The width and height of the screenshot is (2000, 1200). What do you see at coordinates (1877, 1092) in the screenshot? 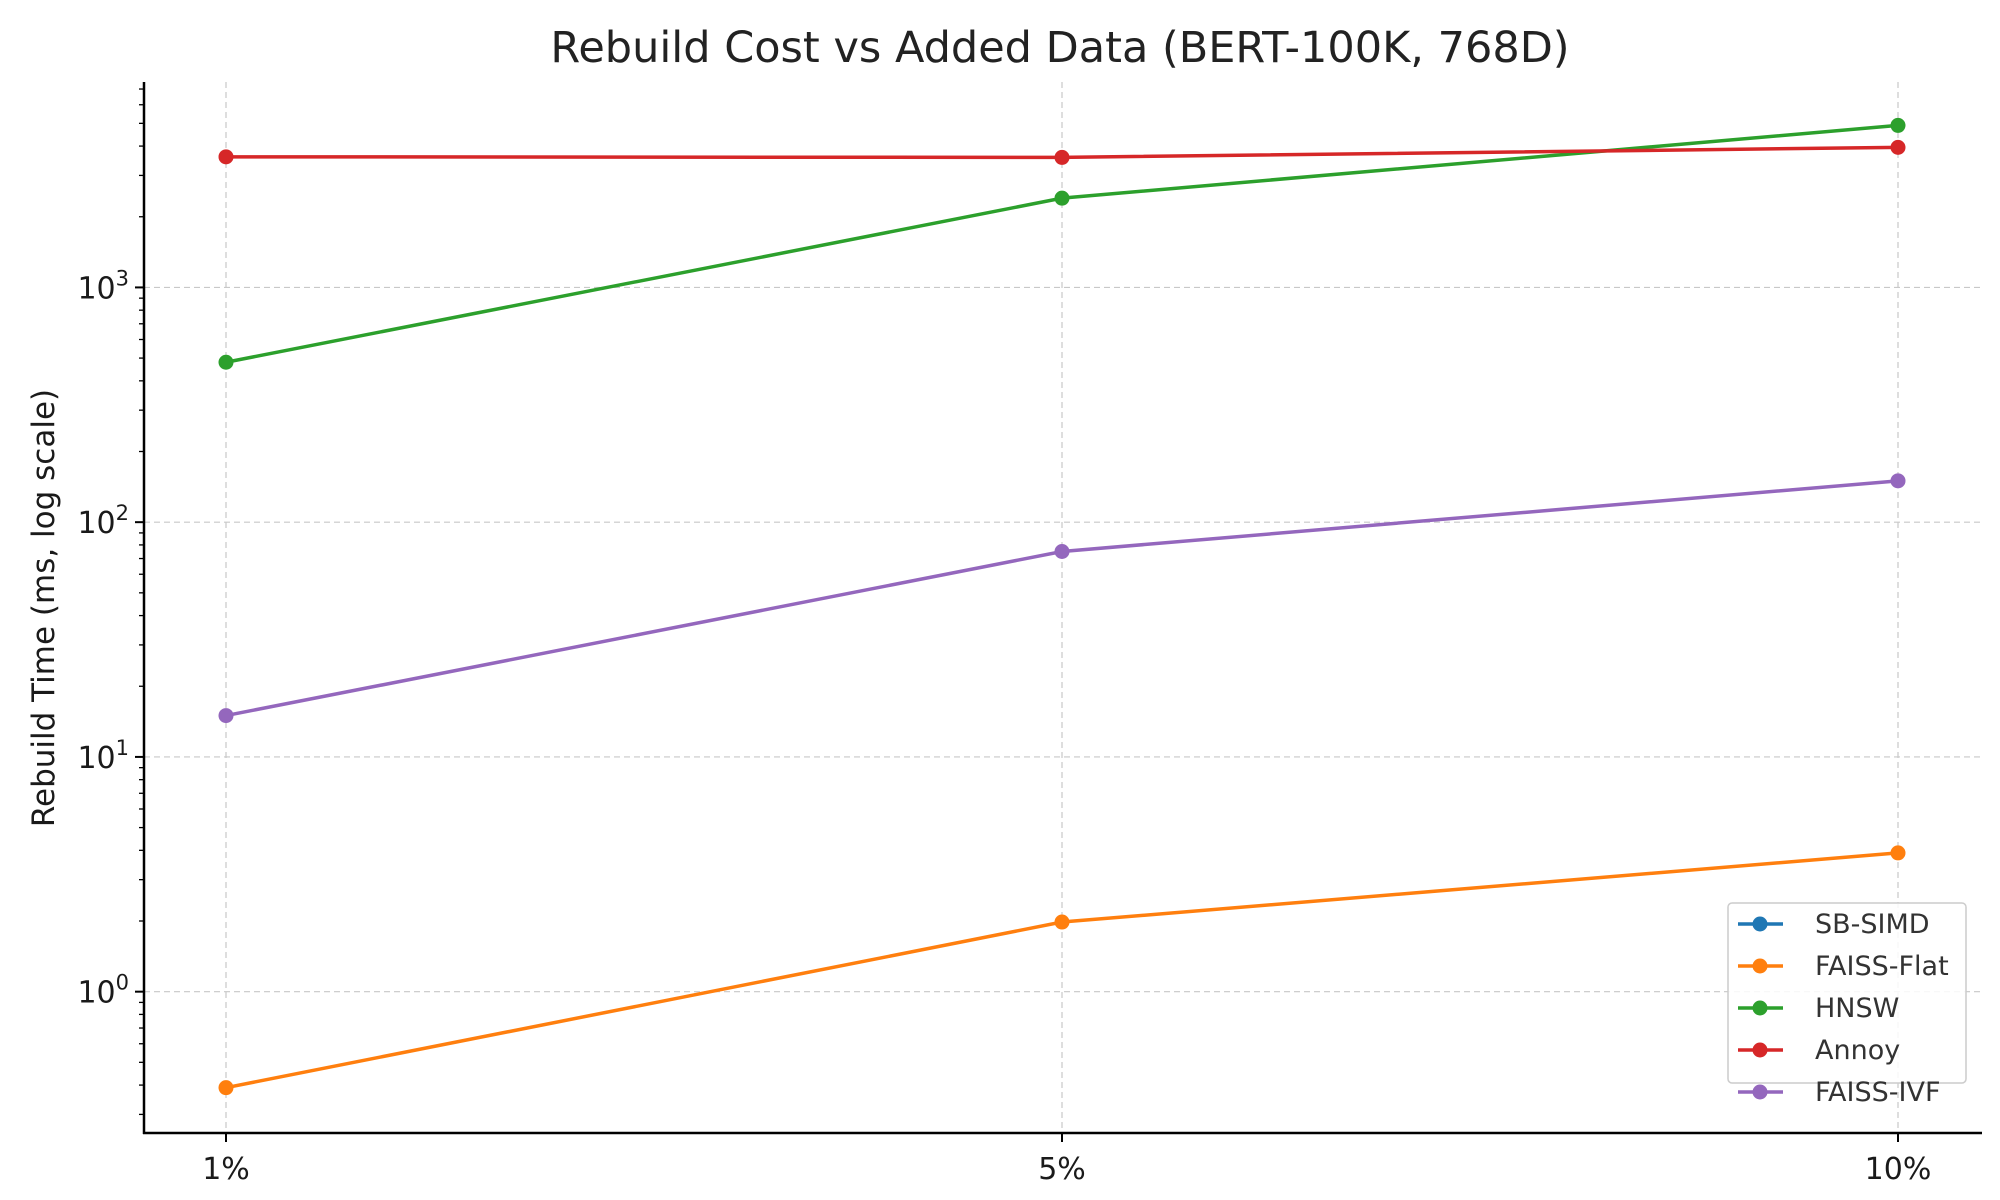
I see `legend-label: FAISS-IVF` at bounding box center [1877, 1092].